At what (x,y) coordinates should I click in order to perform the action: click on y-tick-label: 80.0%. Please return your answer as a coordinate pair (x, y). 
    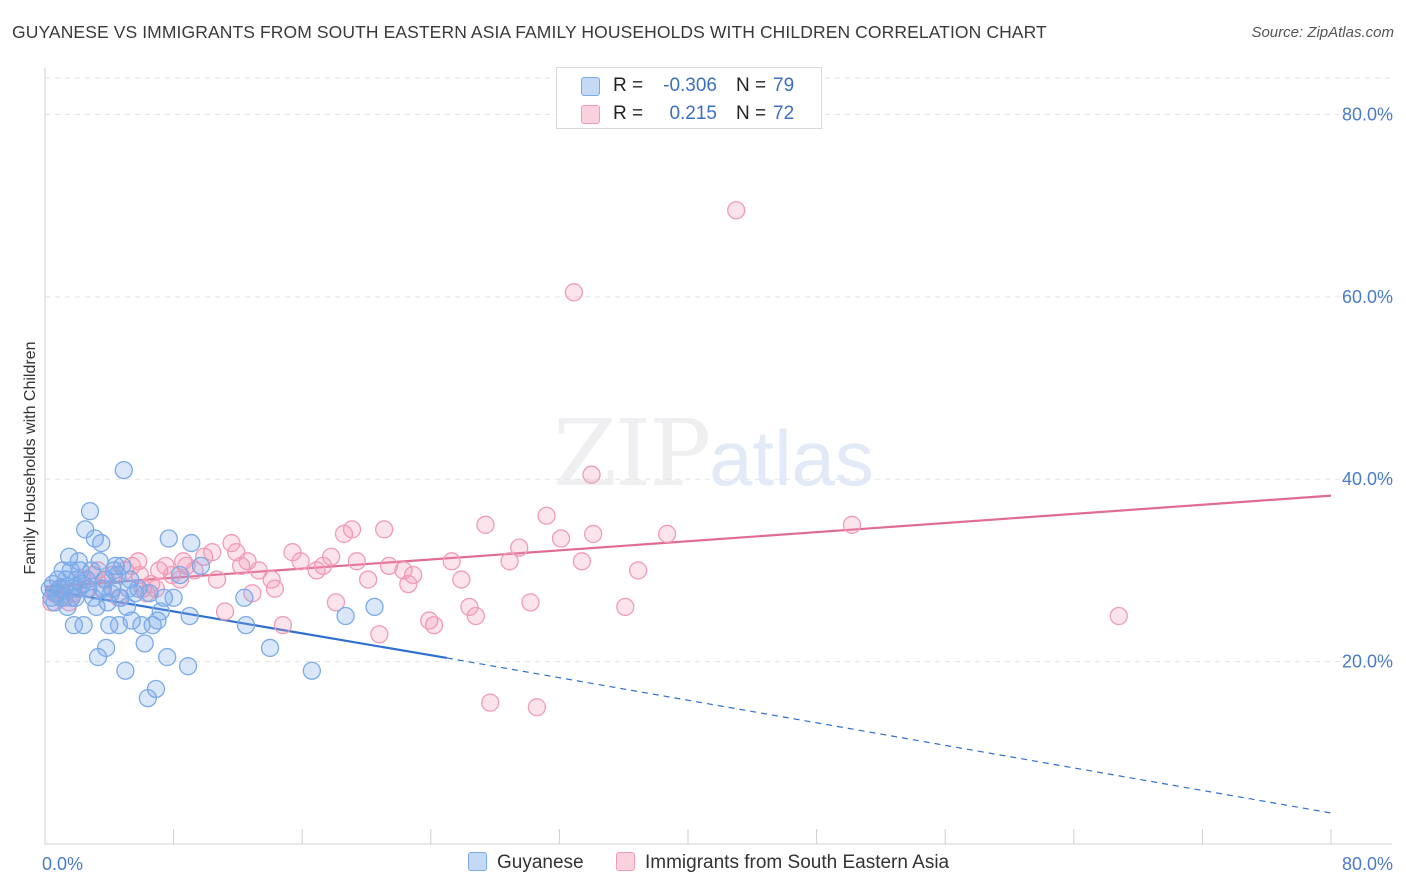
    Looking at the image, I should click on (1367, 114).